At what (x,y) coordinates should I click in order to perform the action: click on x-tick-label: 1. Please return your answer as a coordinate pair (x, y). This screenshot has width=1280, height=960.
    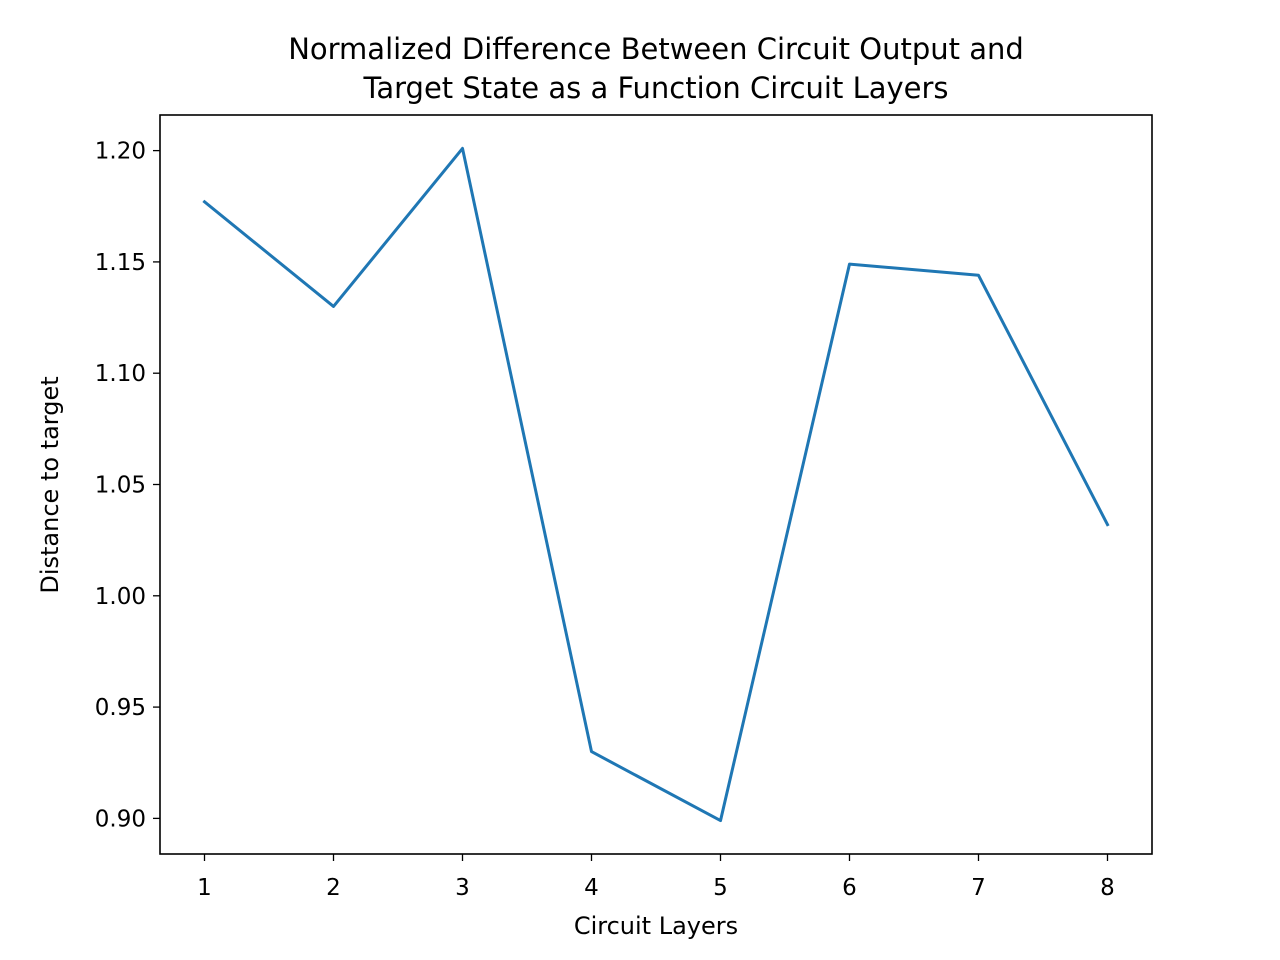
    Looking at the image, I should click on (204, 888).